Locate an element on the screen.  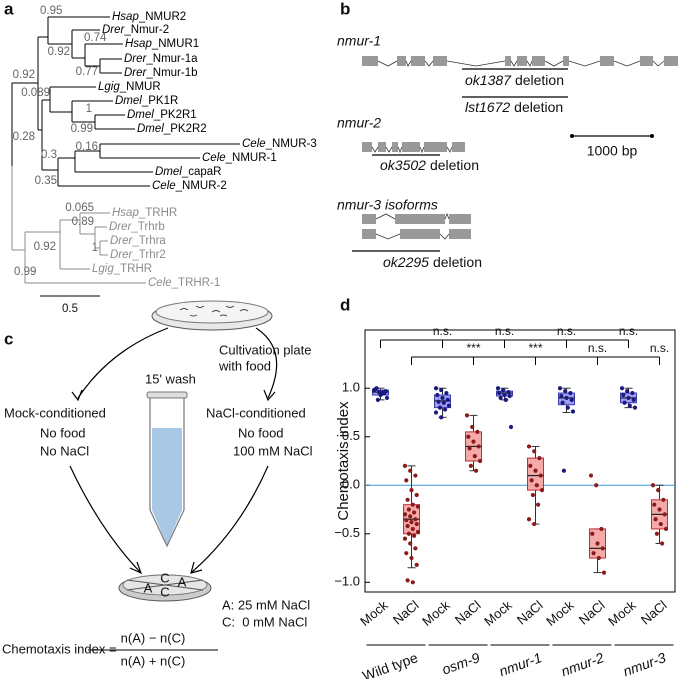
leaf-label: Lgig_TRHR is located at coordinates (122, 269).